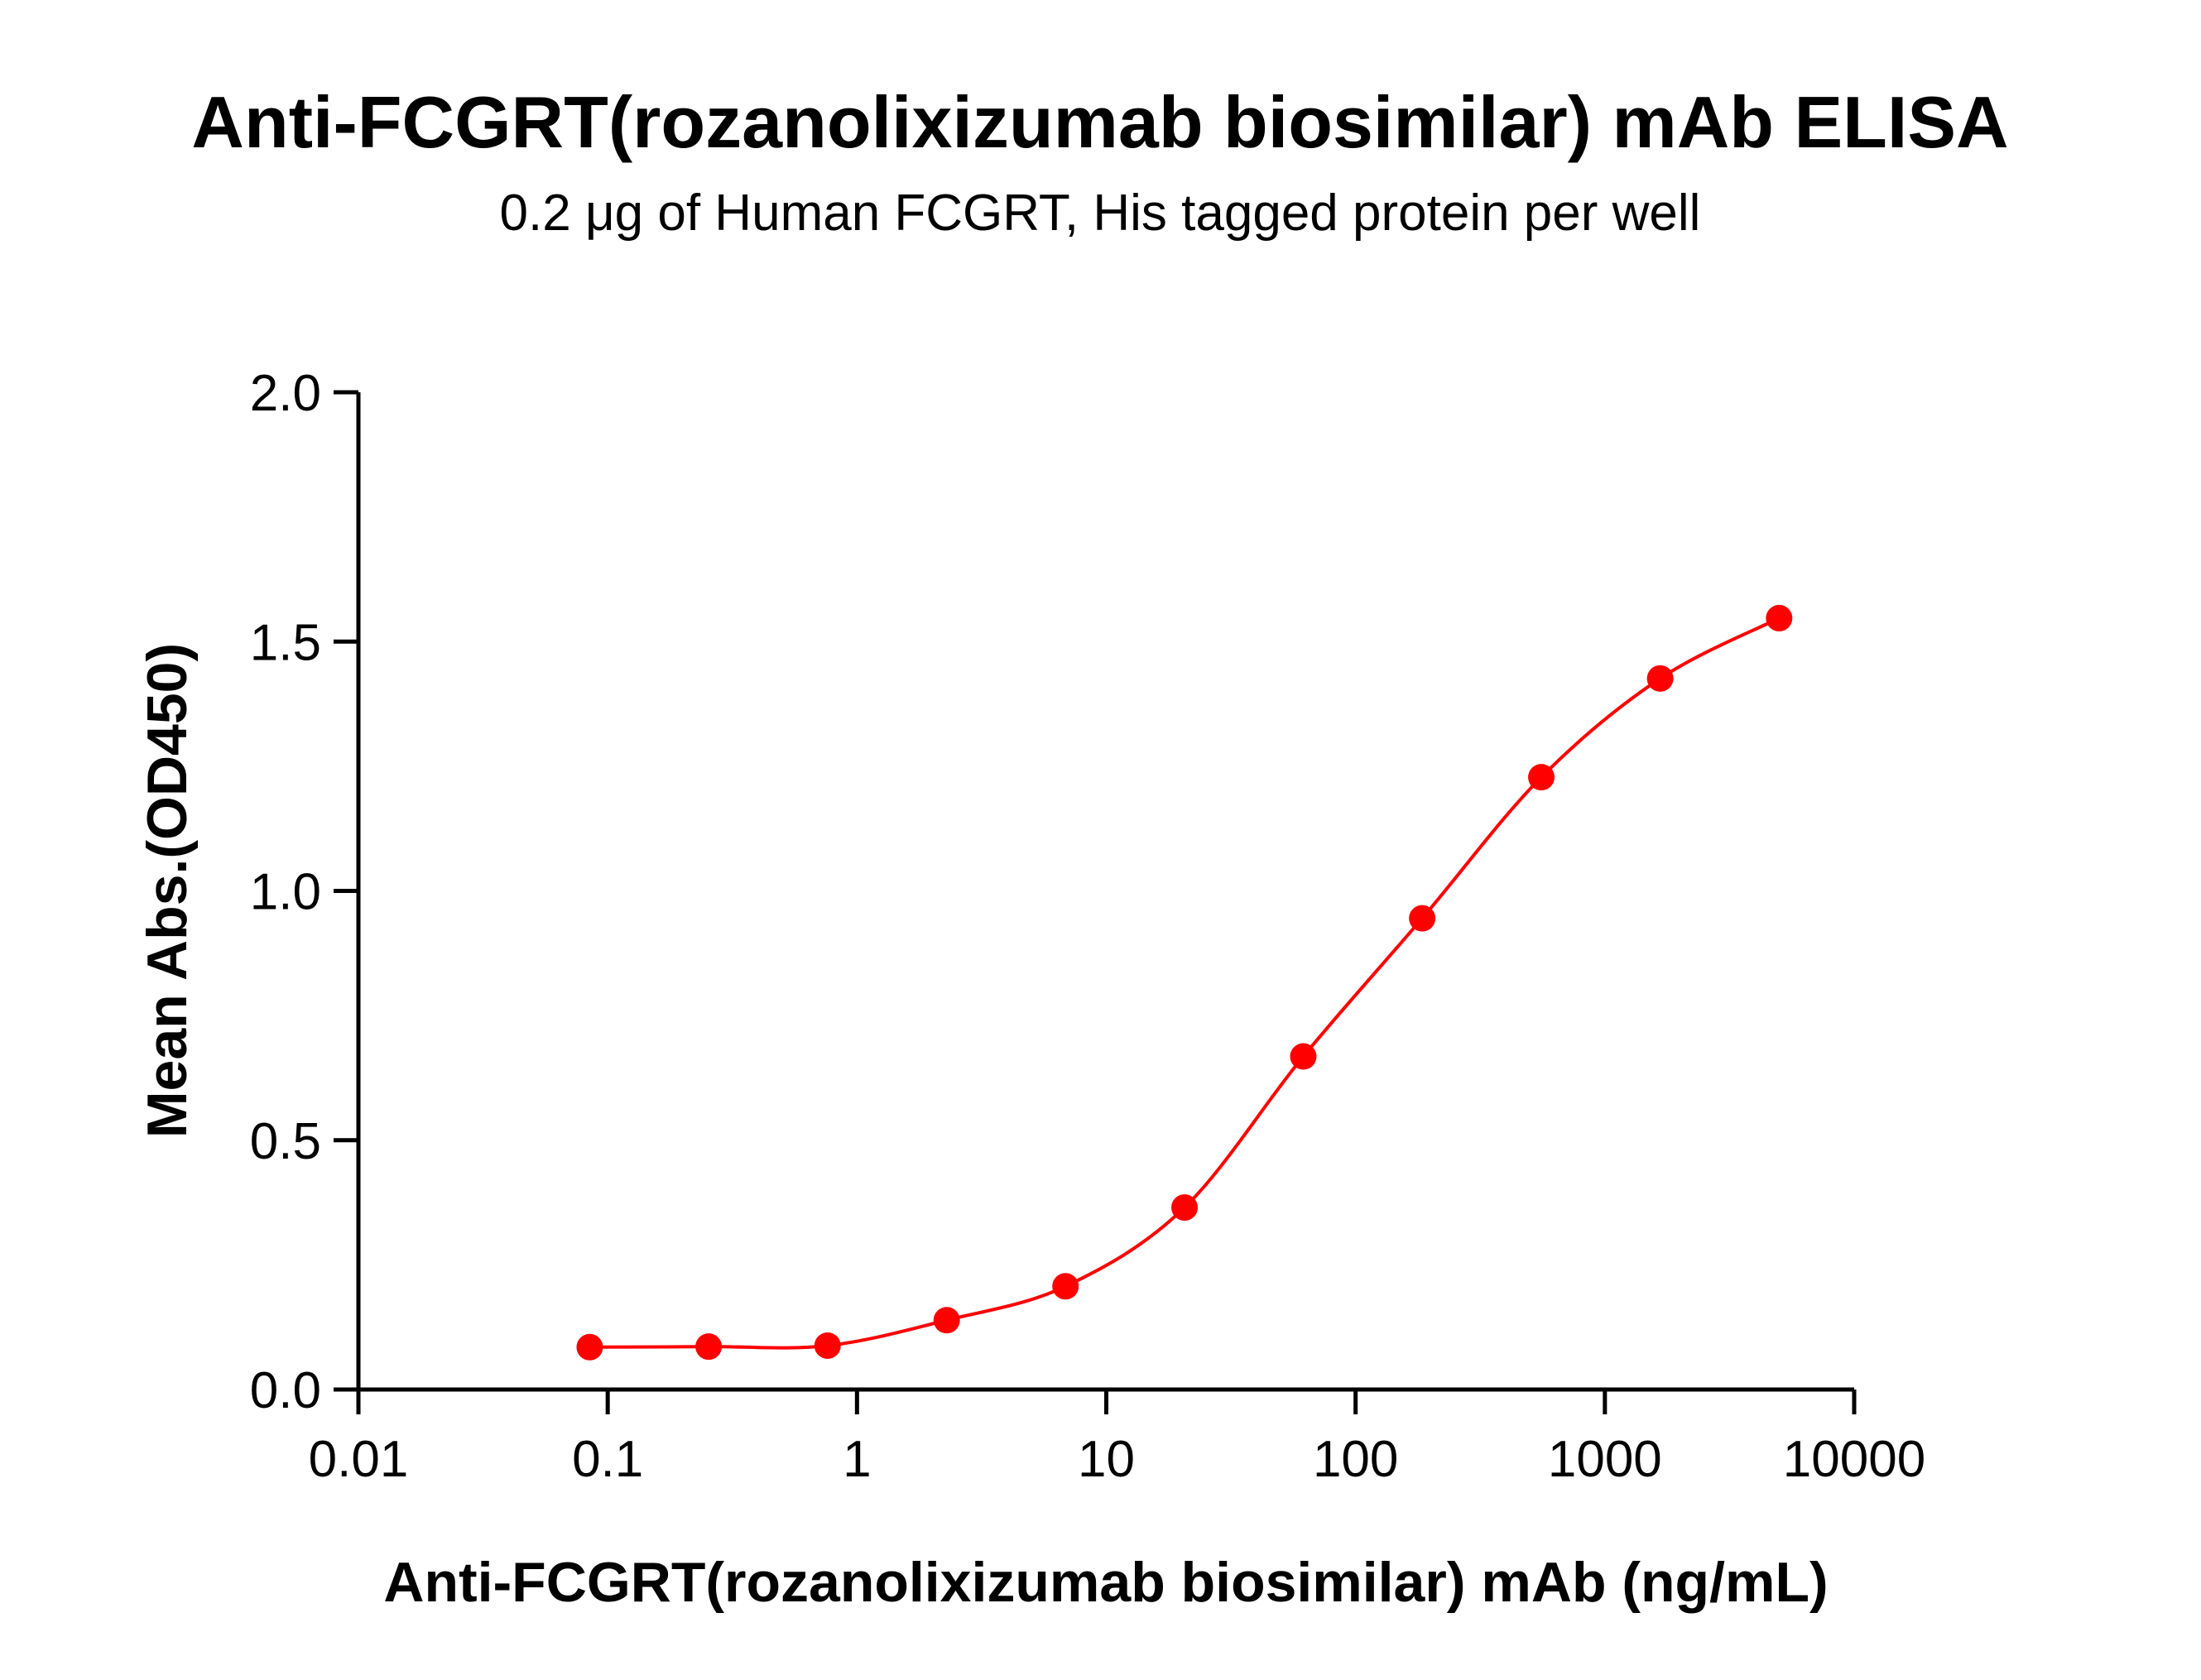  What do you see at coordinates (1854, 1459) in the screenshot?
I see `x-tick-label: 10000` at bounding box center [1854, 1459].